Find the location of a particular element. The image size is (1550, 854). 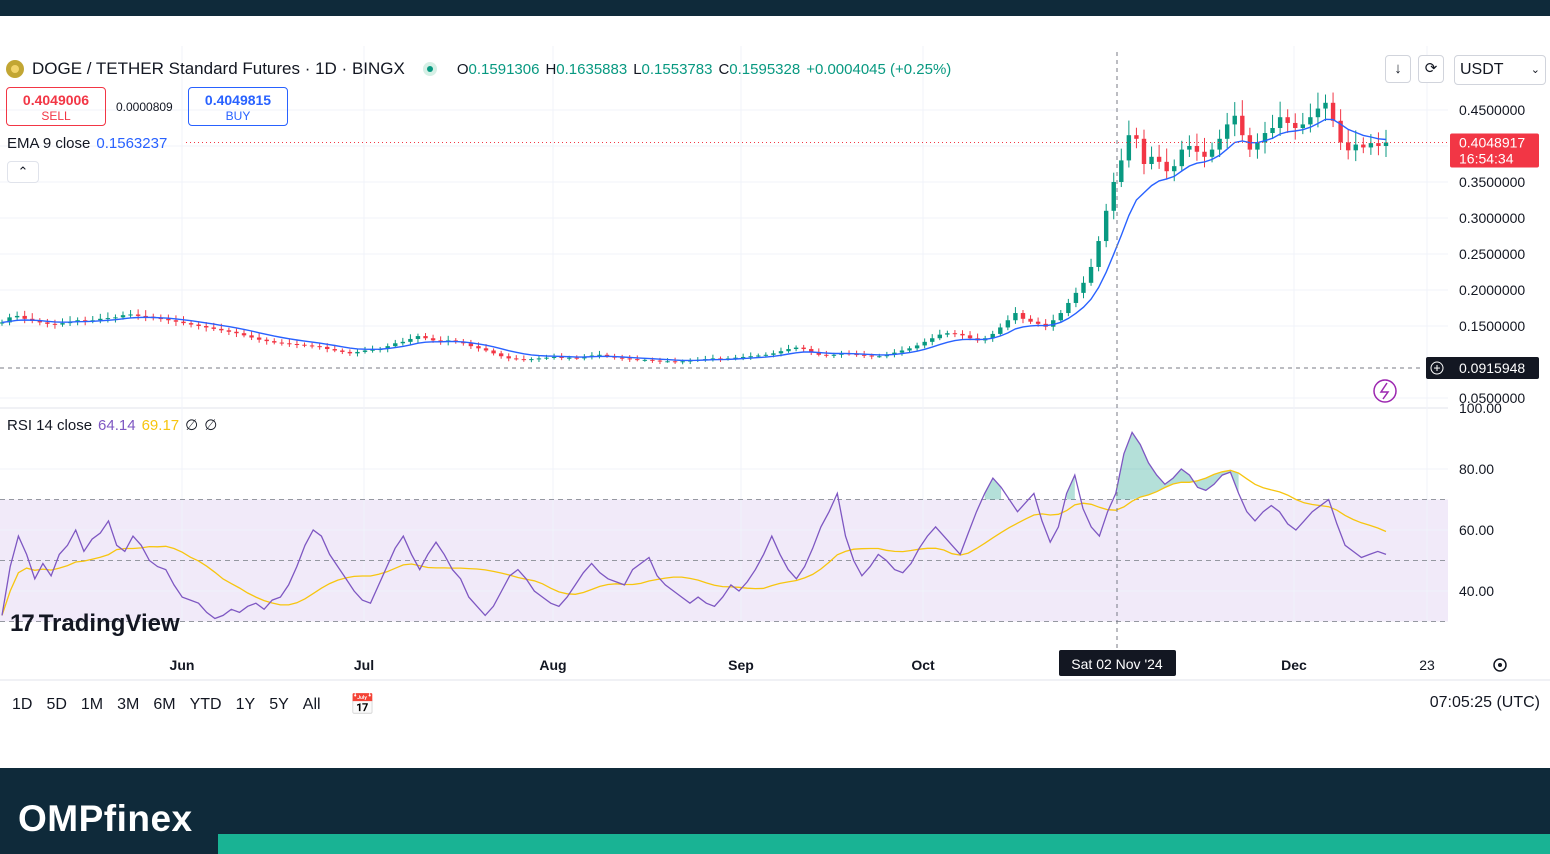

refresh-icon: ⟳ is located at coordinates (1431, 68).